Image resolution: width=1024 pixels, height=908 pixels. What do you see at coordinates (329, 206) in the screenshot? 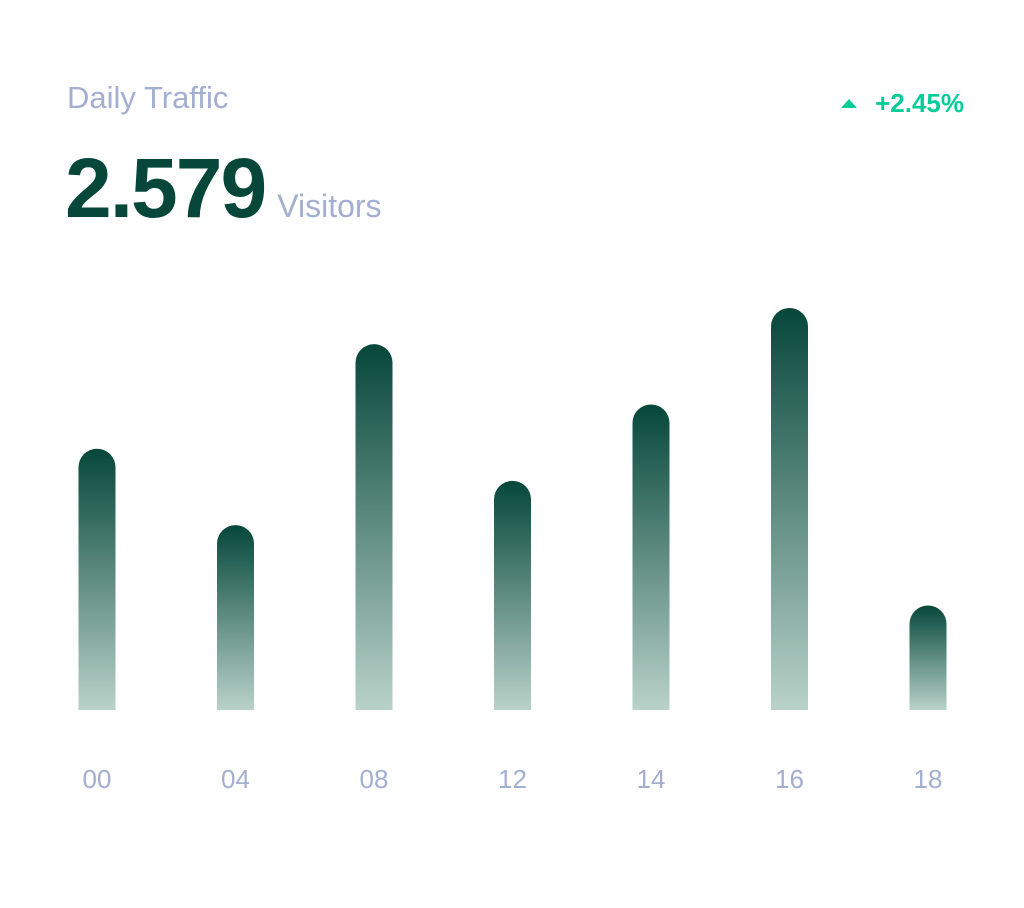
I see `visitor-unit: Visitors` at bounding box center [329, 206].